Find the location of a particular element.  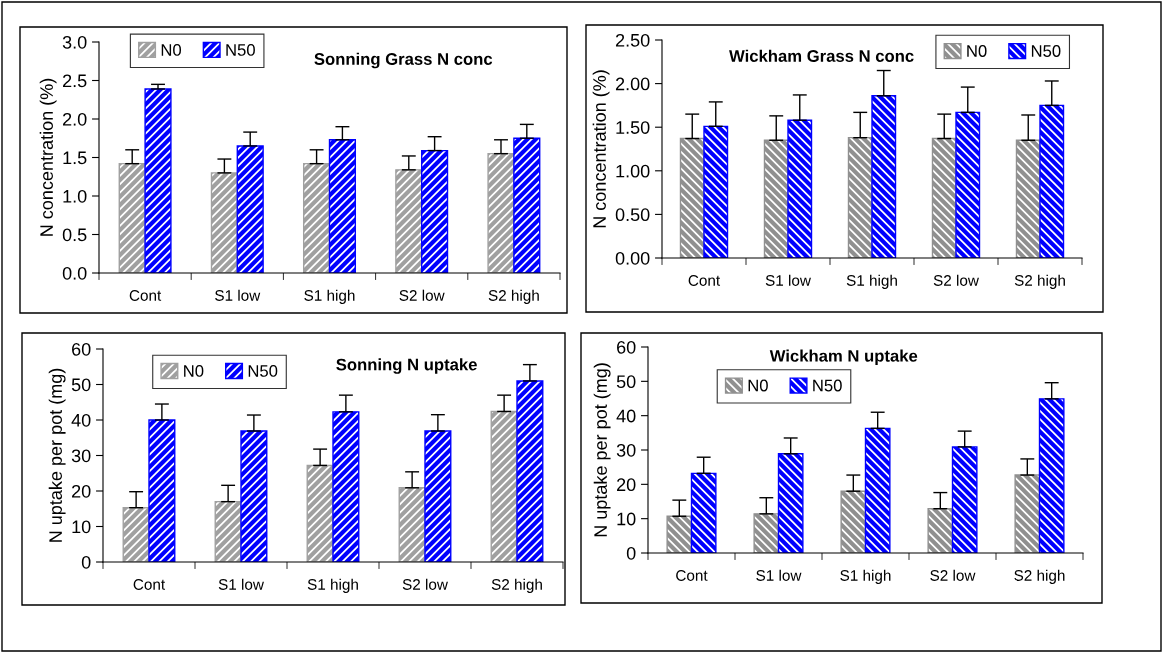

y-tick-label: 2.5 is located at coordinates (75, 81).